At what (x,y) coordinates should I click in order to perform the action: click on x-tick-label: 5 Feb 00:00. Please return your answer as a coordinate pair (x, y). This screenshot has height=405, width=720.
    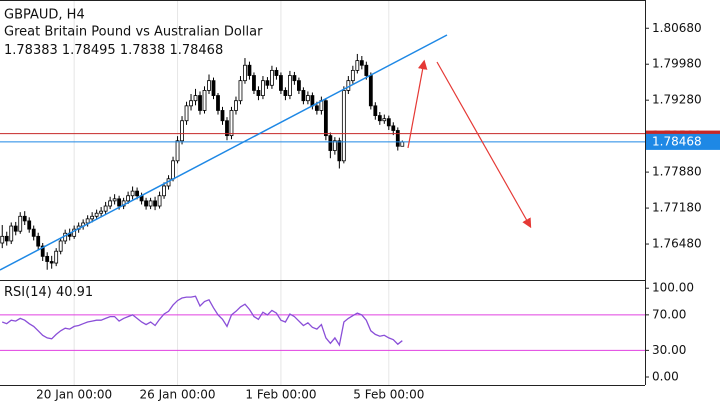
    Looking at the image, I should click on (388, 395).